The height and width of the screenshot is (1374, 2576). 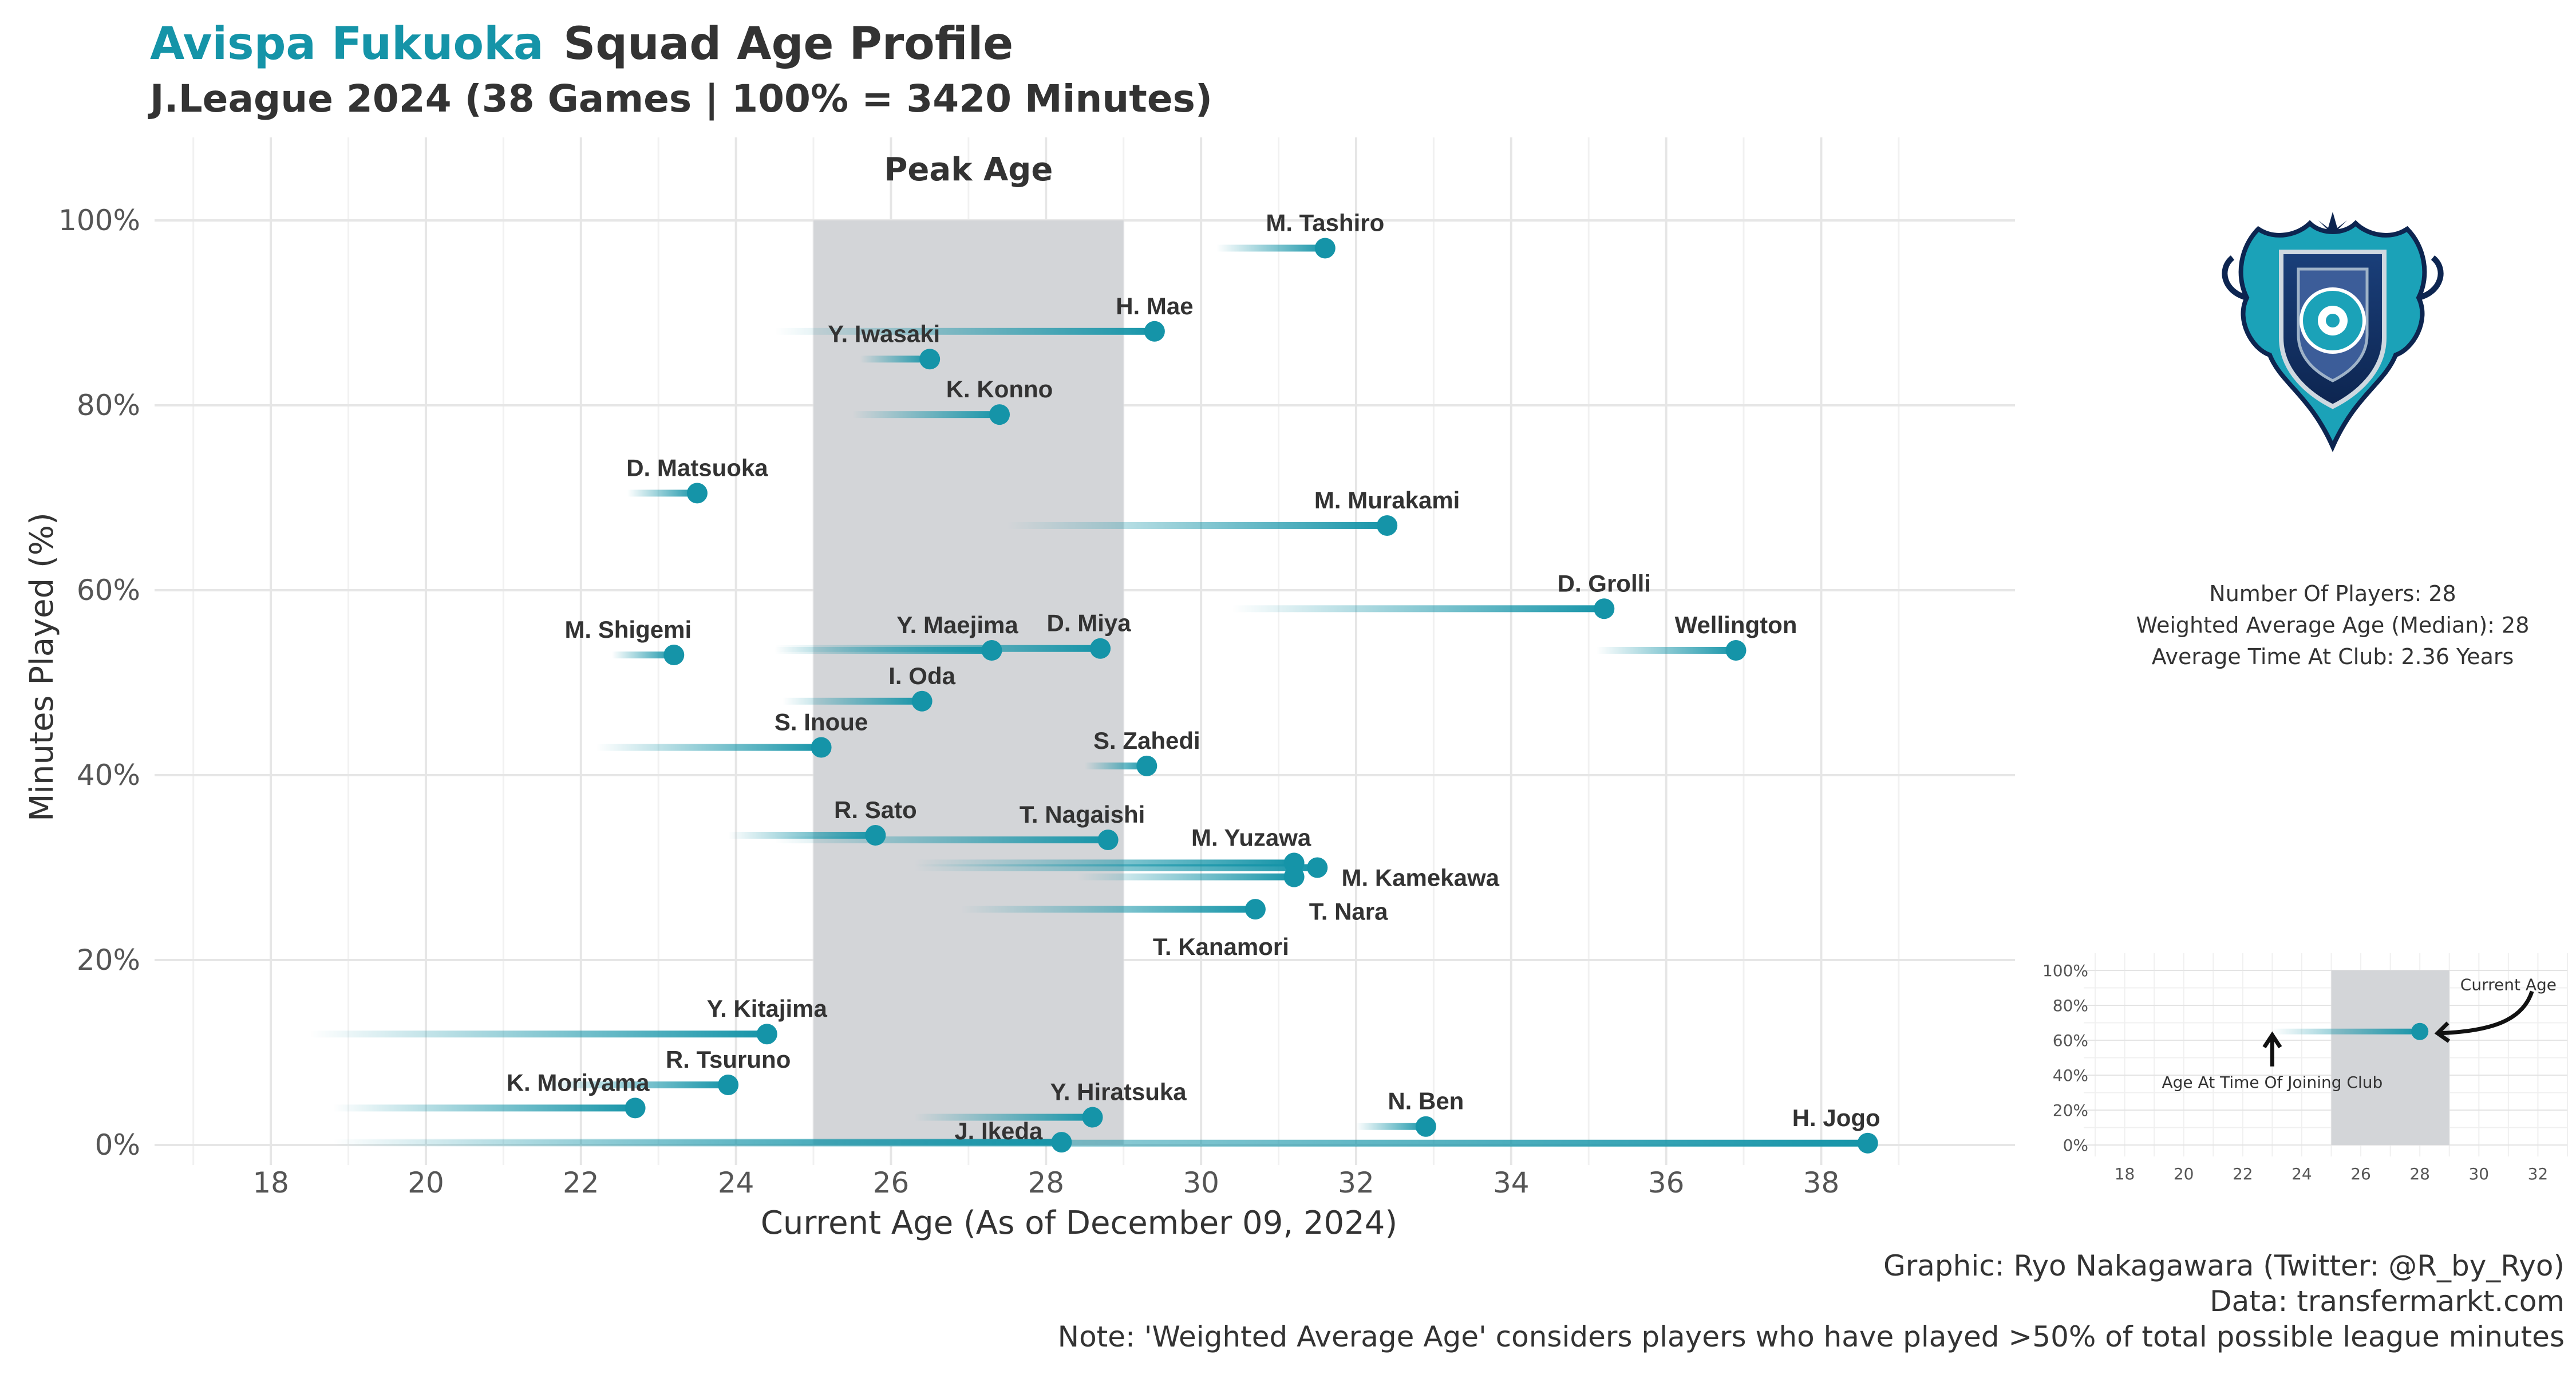 I want to click on x-tick-label: 34, so click(x=1511, y=1182).